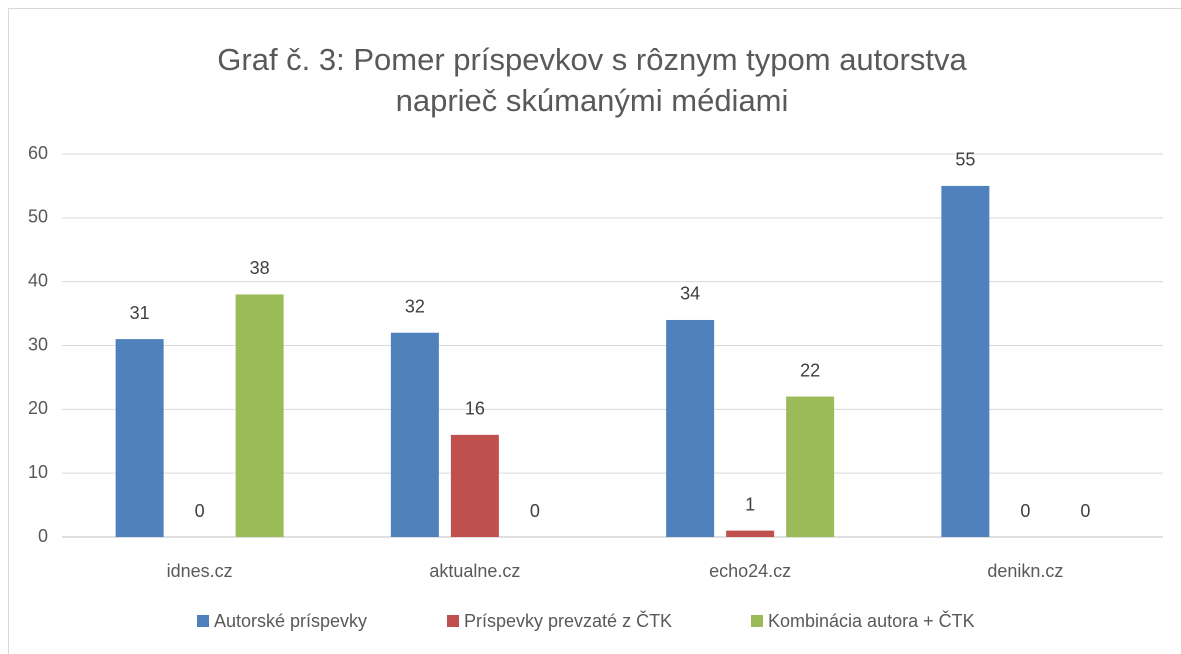 The image size is (1181, 654). Describe the element at coordinates (38, 408) in the screenshot. I see `y-tick-label: 20` at that location.